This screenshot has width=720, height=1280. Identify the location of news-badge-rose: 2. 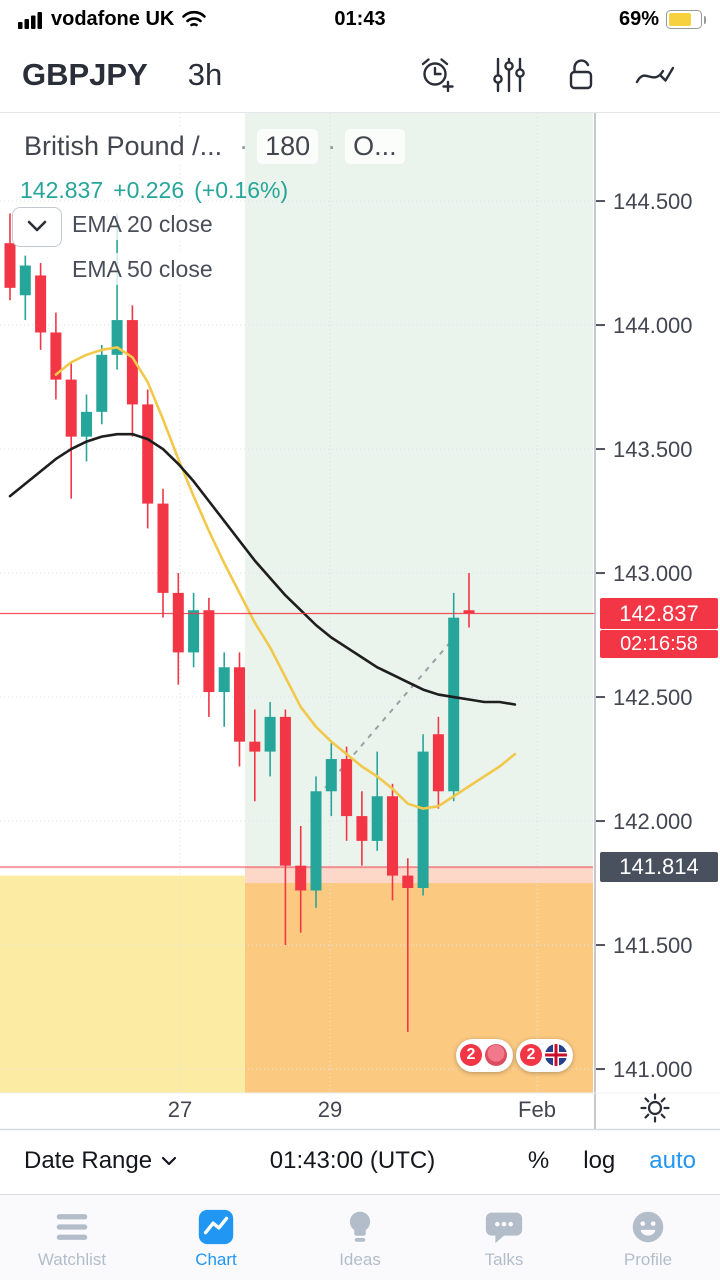
(484, 1055).